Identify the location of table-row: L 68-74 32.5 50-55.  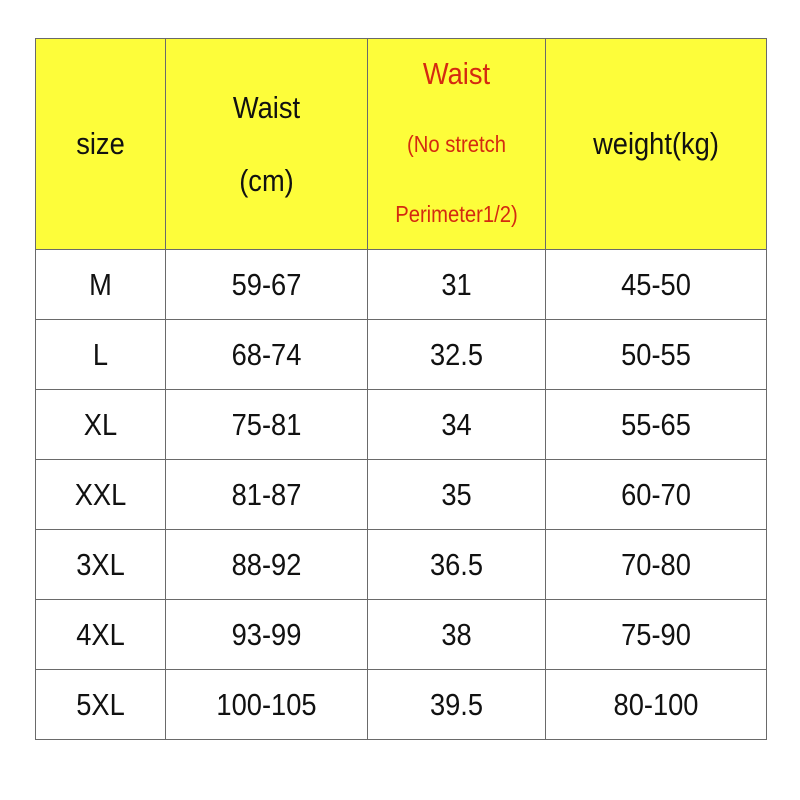
(401, 354).